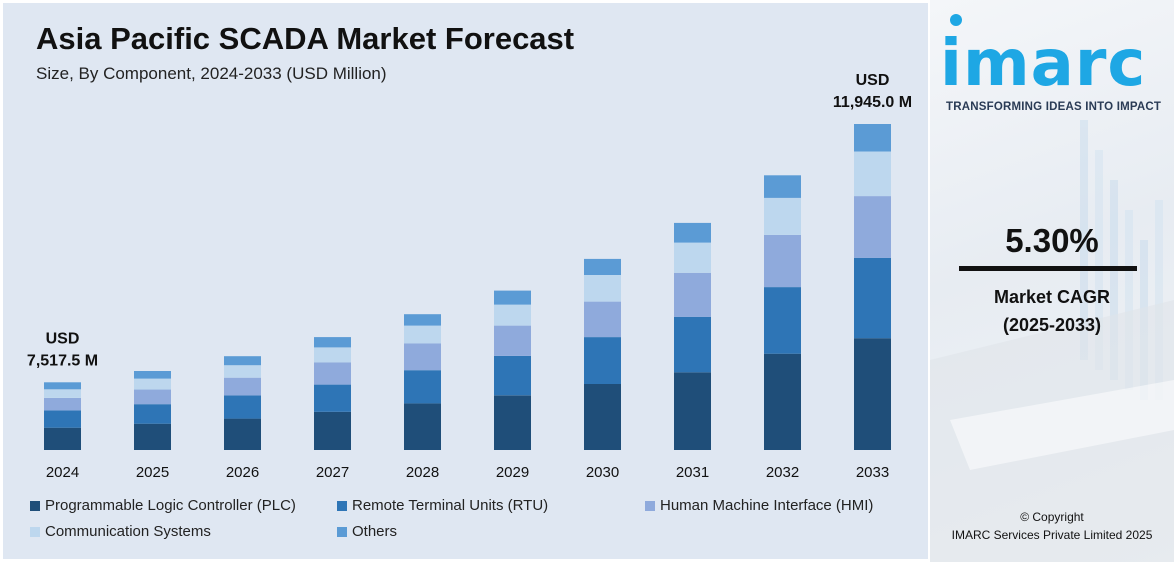 This screenshot has height=562, width=1174. I want to click on x-tick-label: 2032, so click(782, 472).